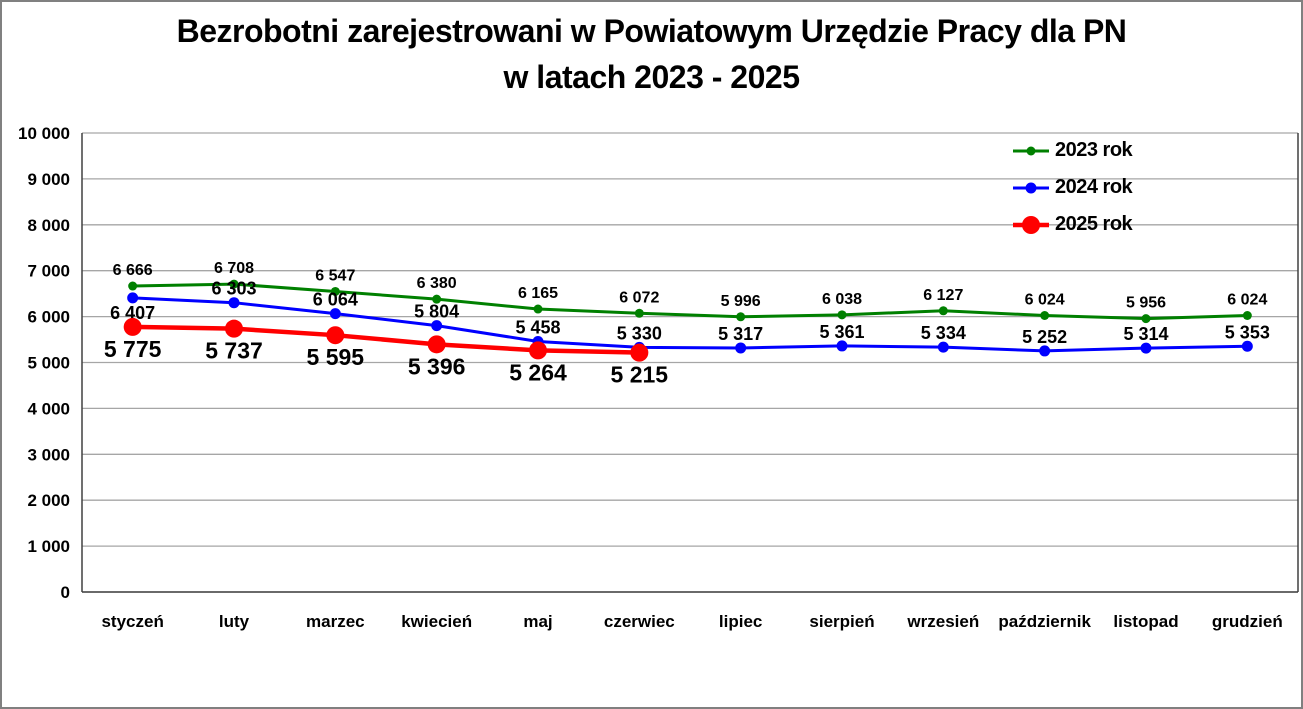 This screenshot has height=709, width=1303. What do you see at coordinates (1044, 621) in the screenshot?
I see `x-axis-label: październik` at bounding box center [1044, 621].